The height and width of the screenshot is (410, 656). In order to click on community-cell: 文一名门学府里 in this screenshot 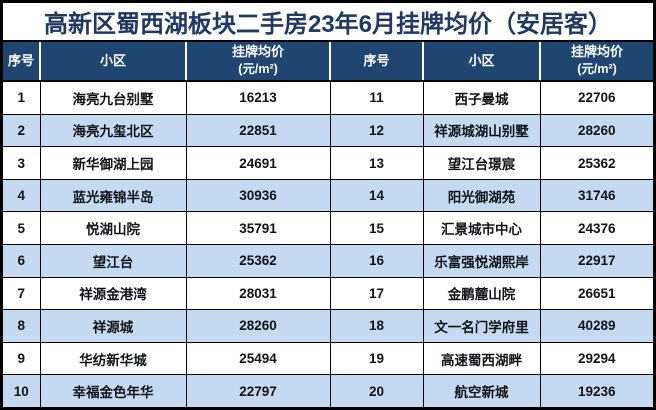, I will do `click(481, 326)`.